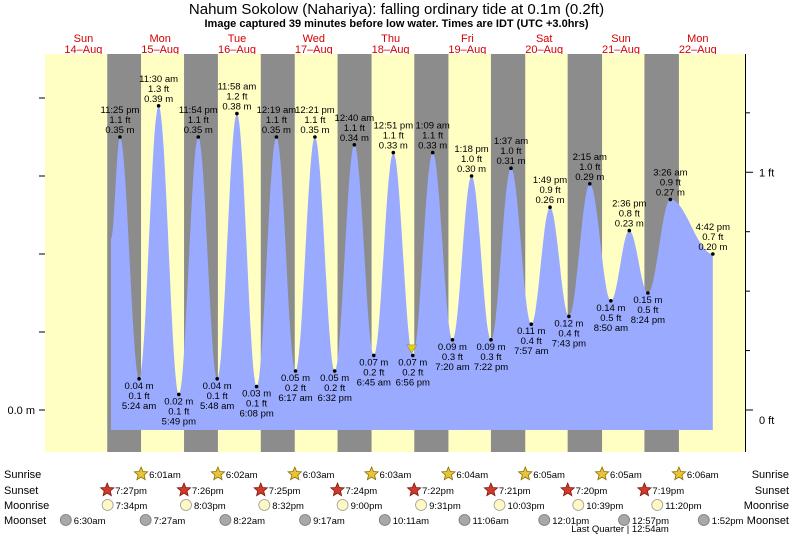 The height and width of the screenshot is (537, 793). Describe the element at coordinates (452, 357) in the screenshot. I see `tide-label: 0.3 ft` at that location.